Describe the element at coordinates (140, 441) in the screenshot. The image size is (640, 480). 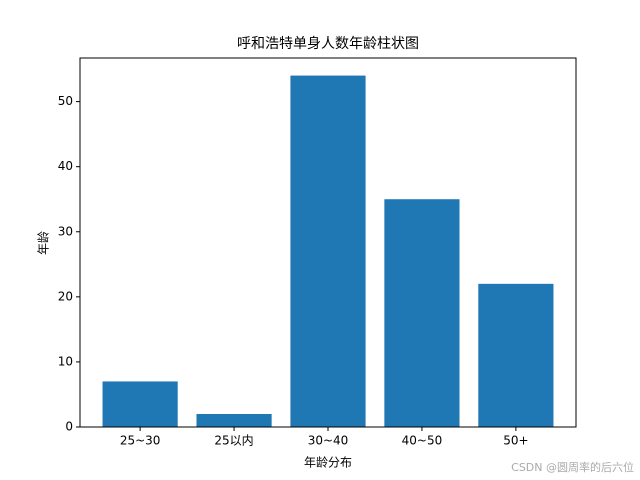
I see `x-tick-label: 25~30` at that location.